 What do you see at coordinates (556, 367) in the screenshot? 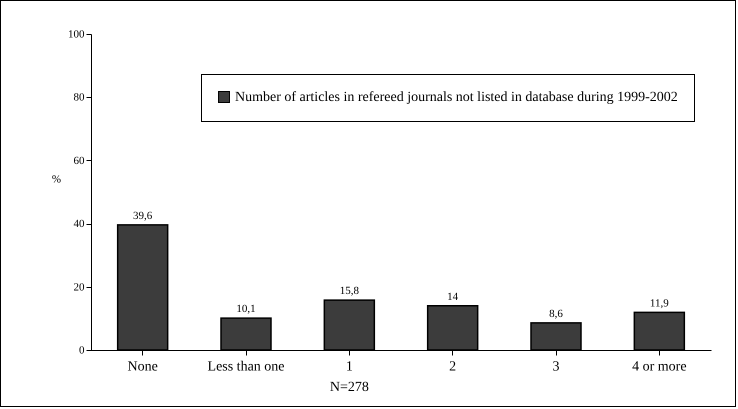
I see `x-tick-label: 3` at bounding box center [556, 367].